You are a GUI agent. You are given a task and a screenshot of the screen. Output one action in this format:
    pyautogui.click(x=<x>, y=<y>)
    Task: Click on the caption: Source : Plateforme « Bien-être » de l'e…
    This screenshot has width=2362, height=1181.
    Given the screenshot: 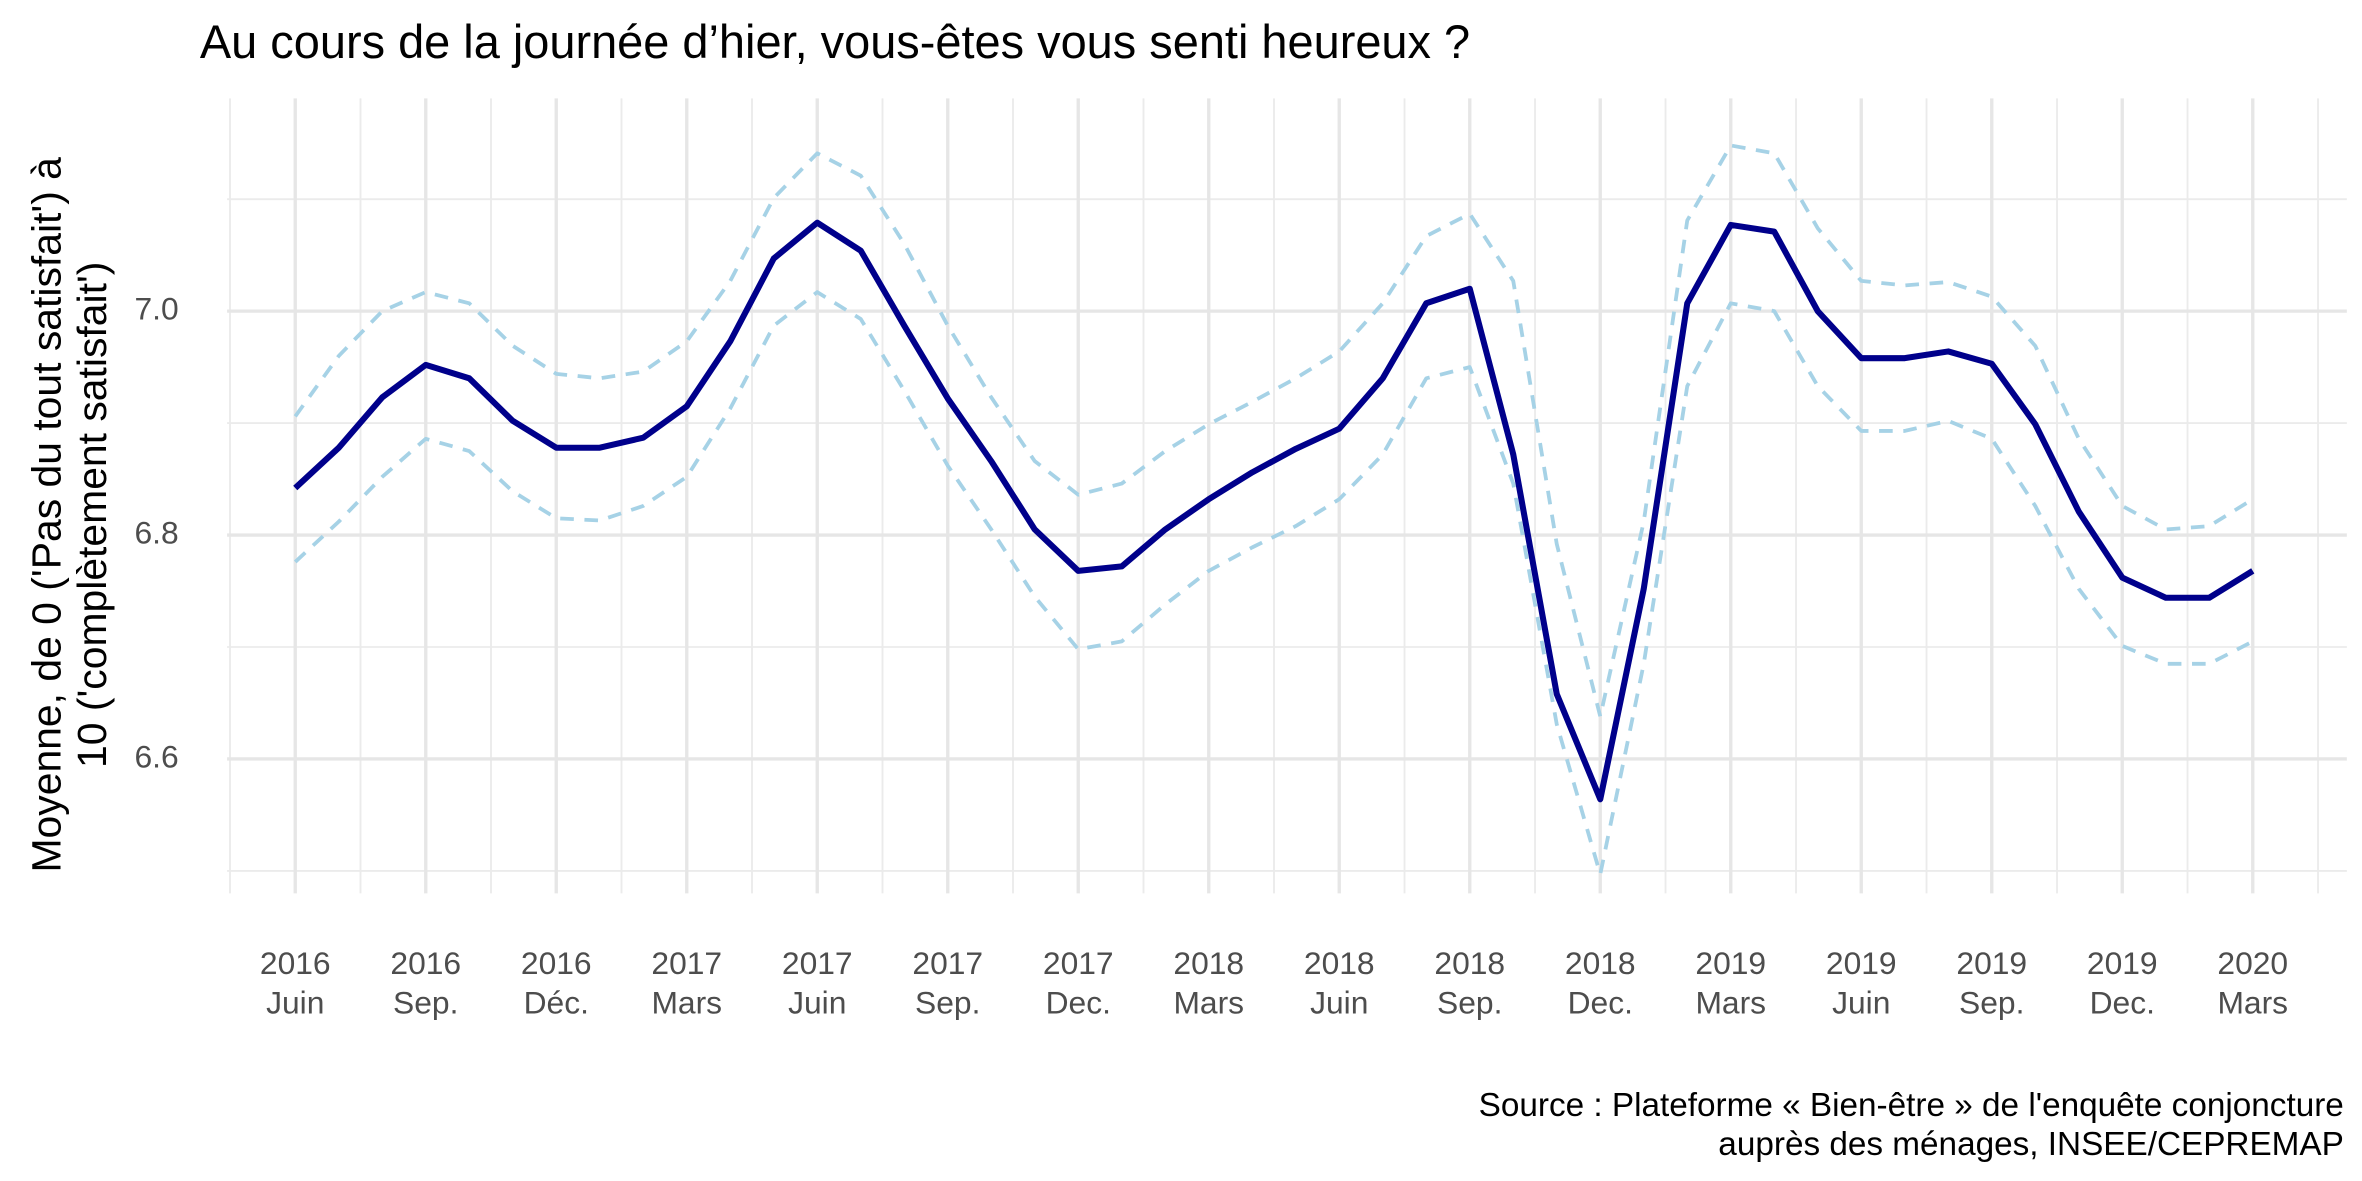 What is the action you would take?
    pyautogui.click(x=1911, y=1125)
    